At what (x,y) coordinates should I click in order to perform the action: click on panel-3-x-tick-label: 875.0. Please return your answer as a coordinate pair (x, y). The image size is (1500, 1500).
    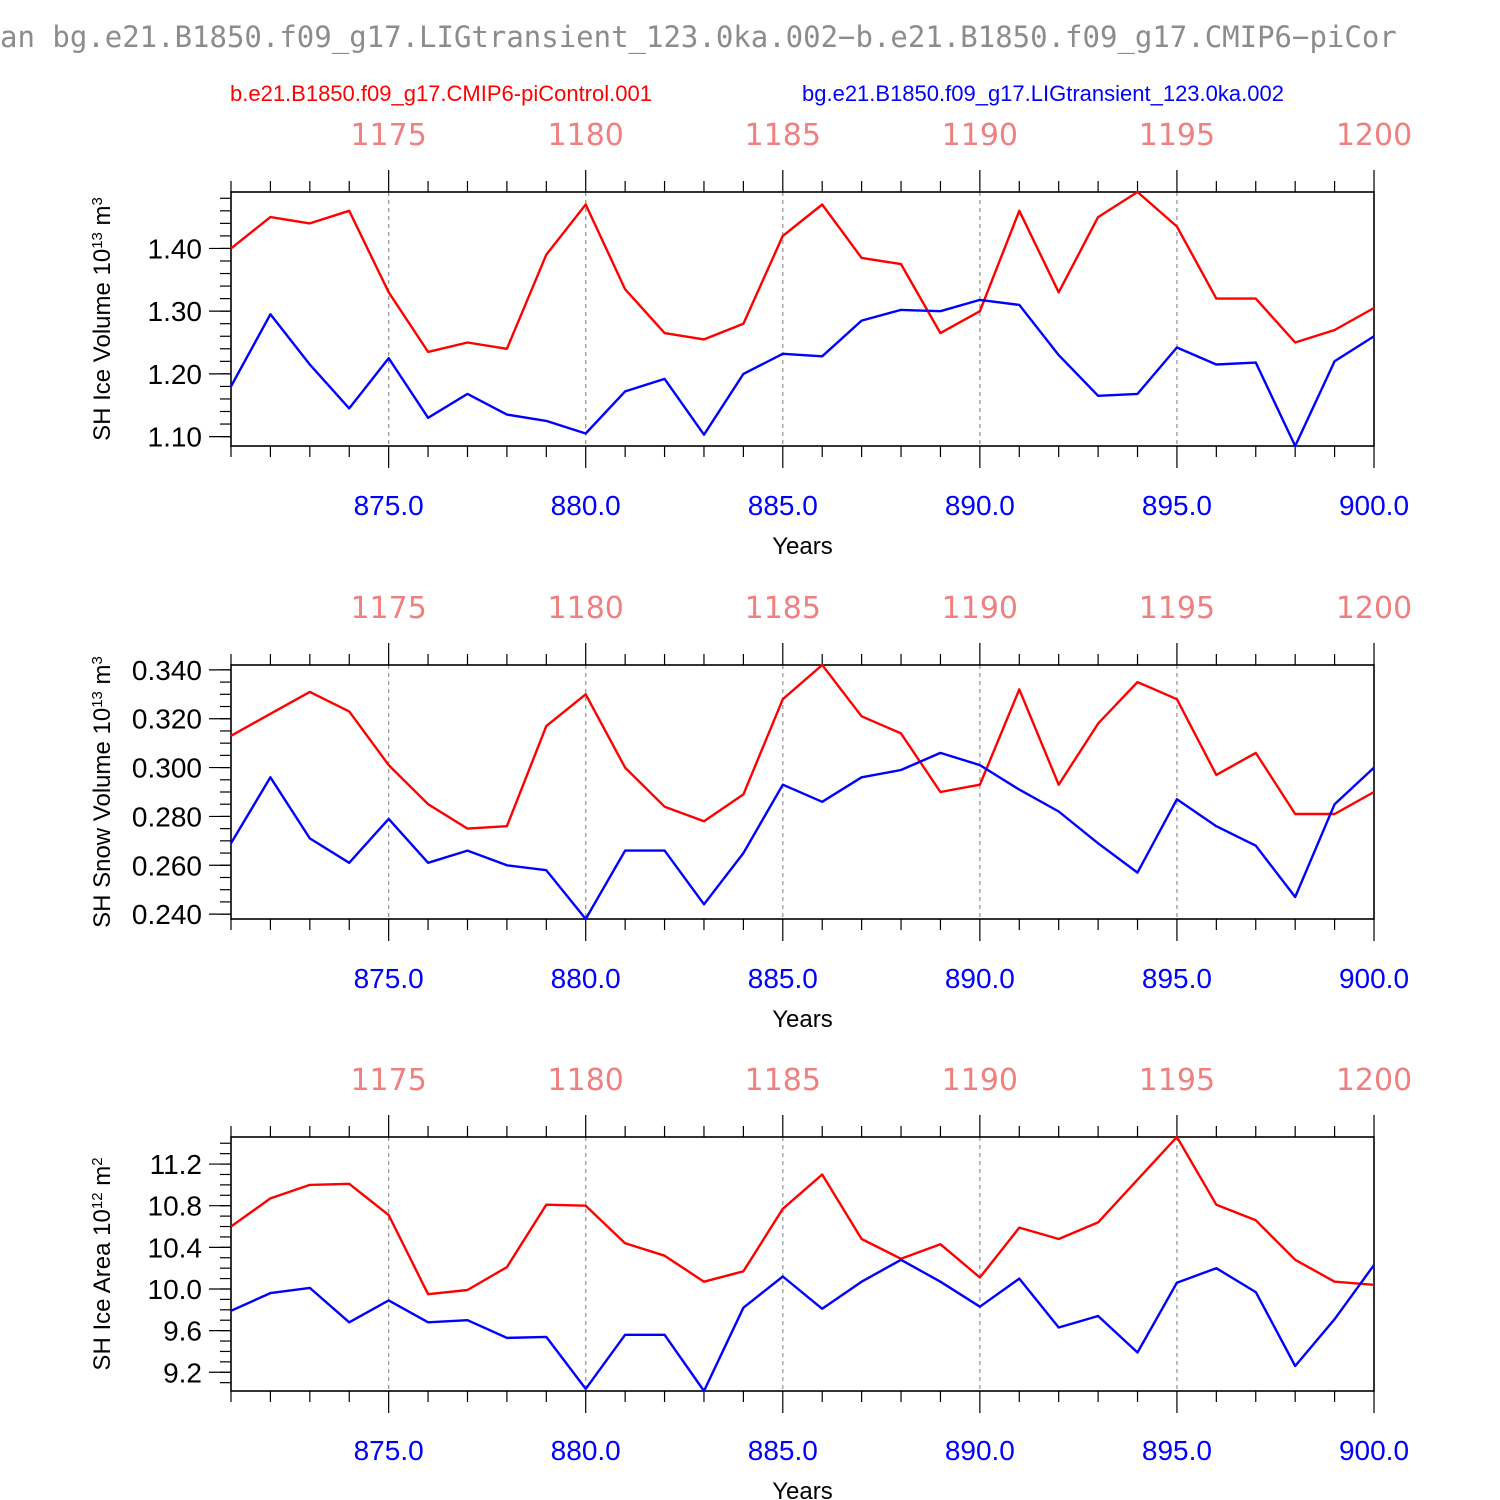
    Looking at the image, I should click on (389, 1450).